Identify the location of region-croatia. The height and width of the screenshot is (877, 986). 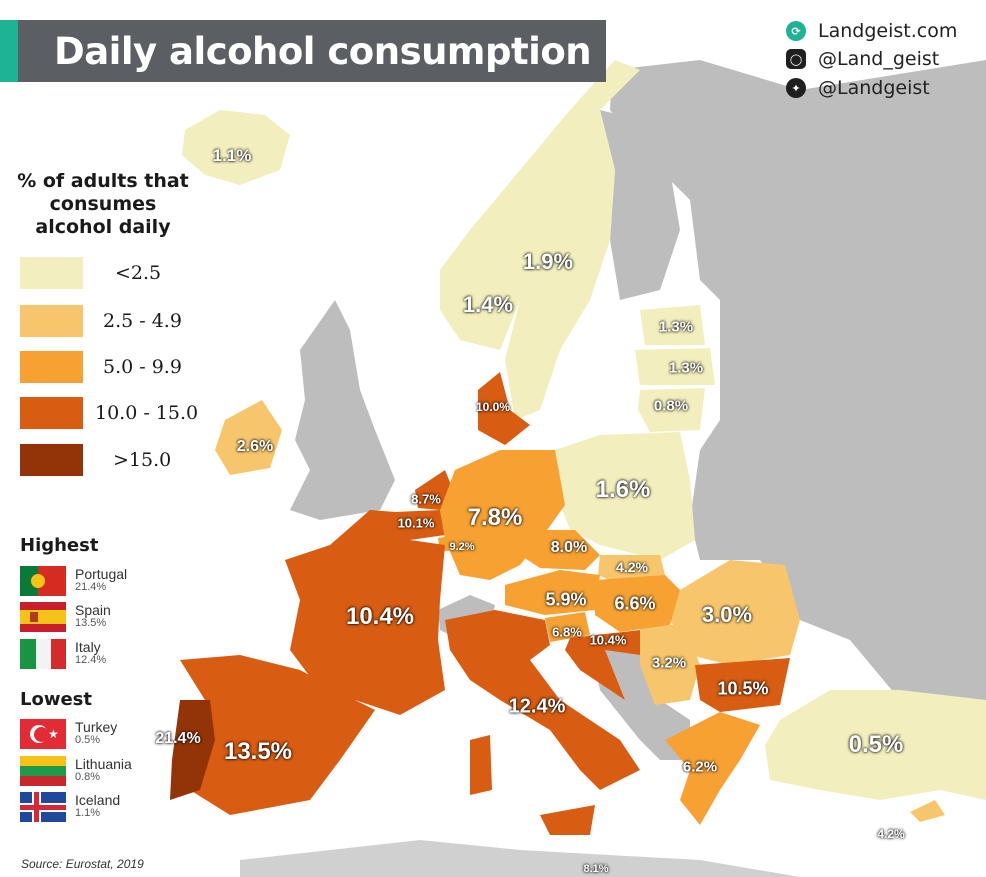
(602, 665).